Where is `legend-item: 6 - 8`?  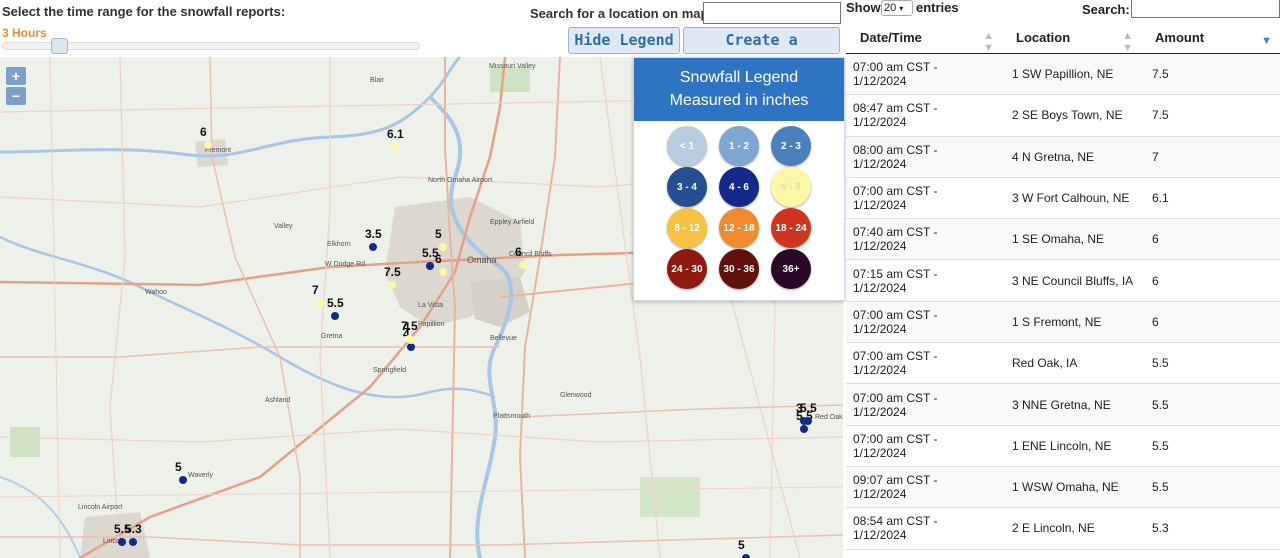 legend-item: 6 - 8 is located at coordinates (791, 187).